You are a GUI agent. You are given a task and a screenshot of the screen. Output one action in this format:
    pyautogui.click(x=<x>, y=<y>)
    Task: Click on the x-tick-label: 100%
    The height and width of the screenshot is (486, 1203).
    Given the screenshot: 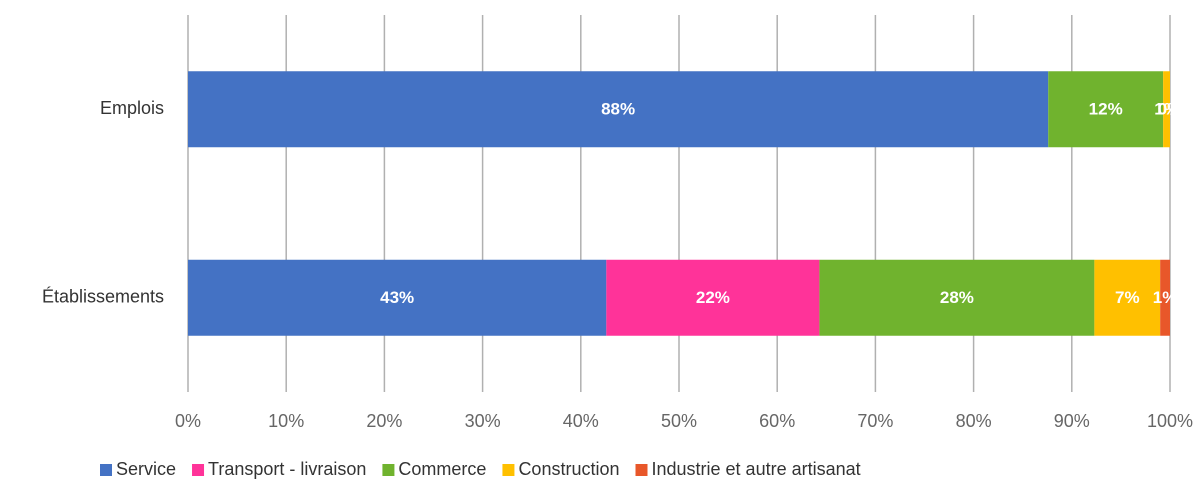 What is the action you would take?
    pyautogui.click(x=1170, y=421)
    